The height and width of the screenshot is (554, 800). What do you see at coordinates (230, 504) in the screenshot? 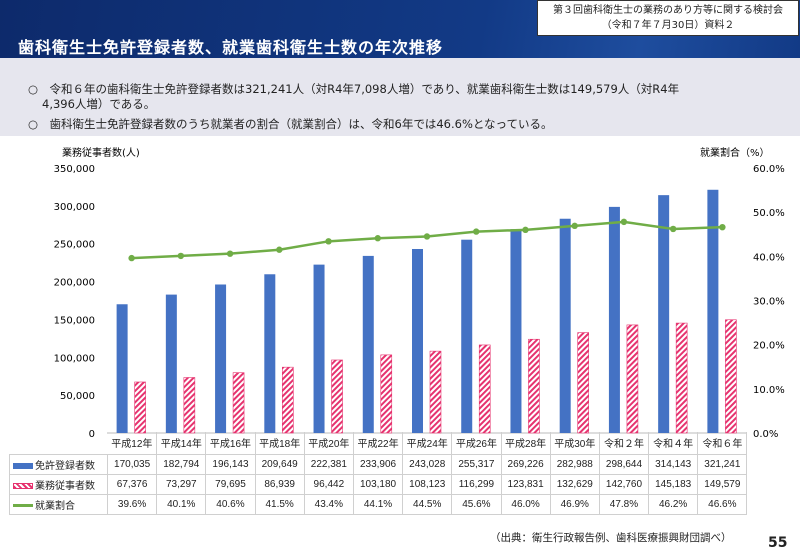
I see `table-cell: 40.6%` at bounding box center [230, 504].